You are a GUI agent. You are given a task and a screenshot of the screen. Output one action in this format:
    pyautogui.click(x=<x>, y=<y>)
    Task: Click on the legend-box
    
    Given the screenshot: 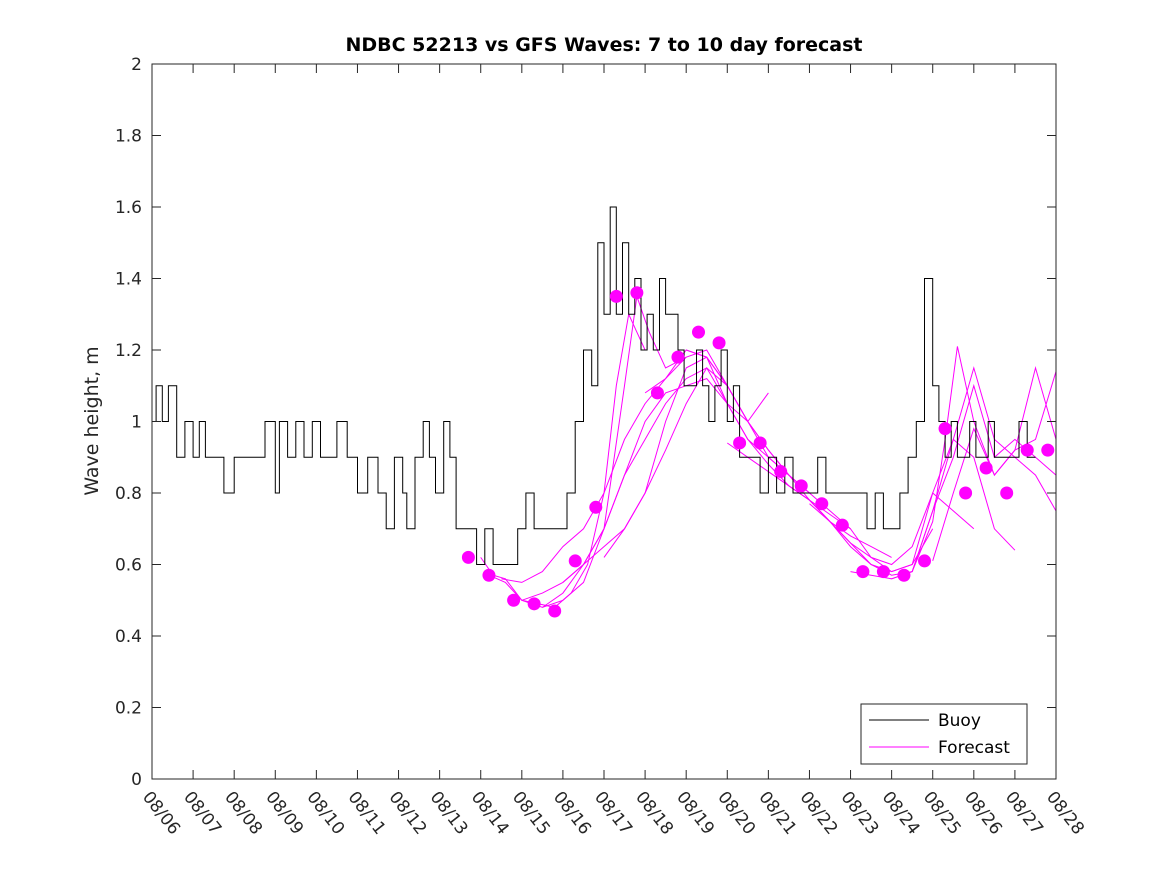 What is the action you would take?
    pyautogui.click(x=944, y=734)
    